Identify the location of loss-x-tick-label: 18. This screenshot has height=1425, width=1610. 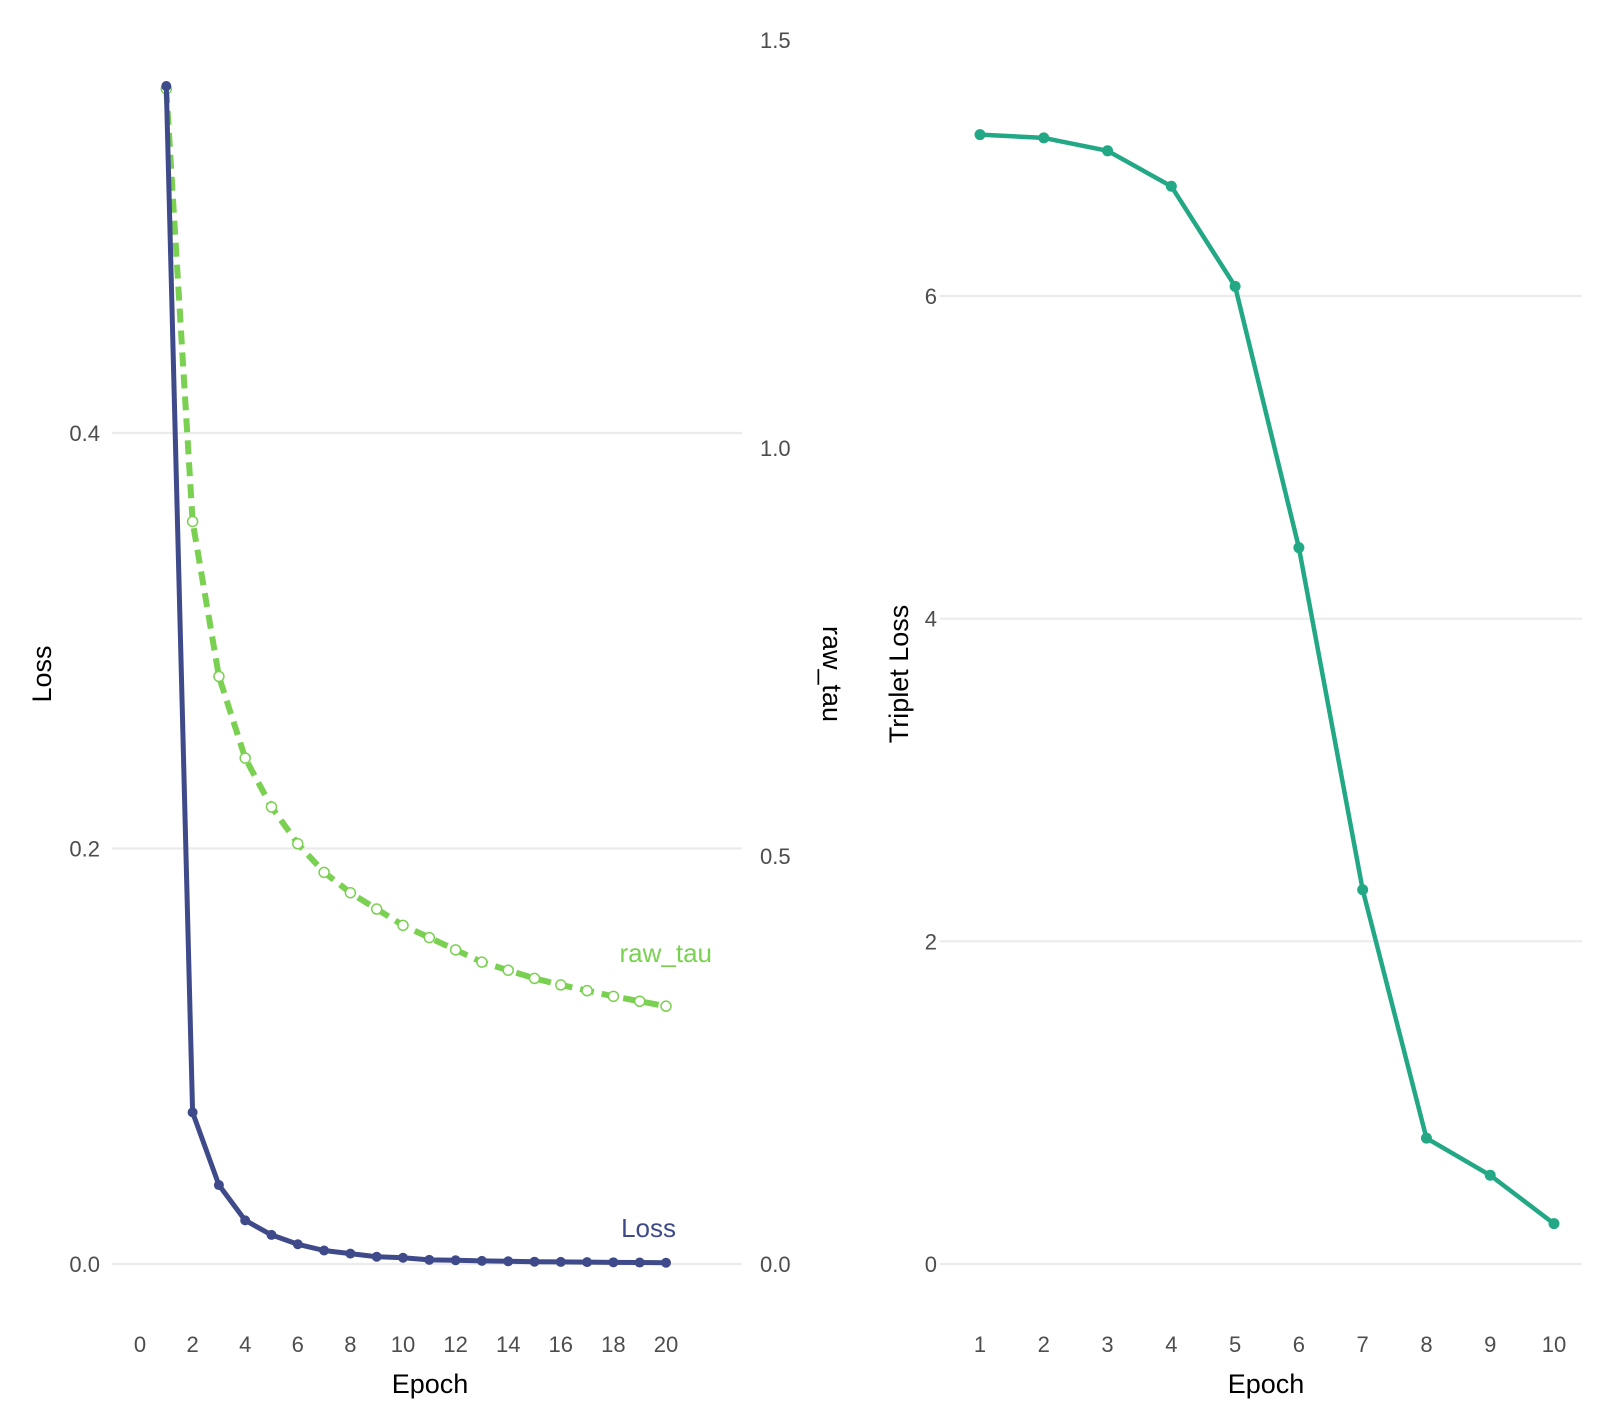
(613, 1344).